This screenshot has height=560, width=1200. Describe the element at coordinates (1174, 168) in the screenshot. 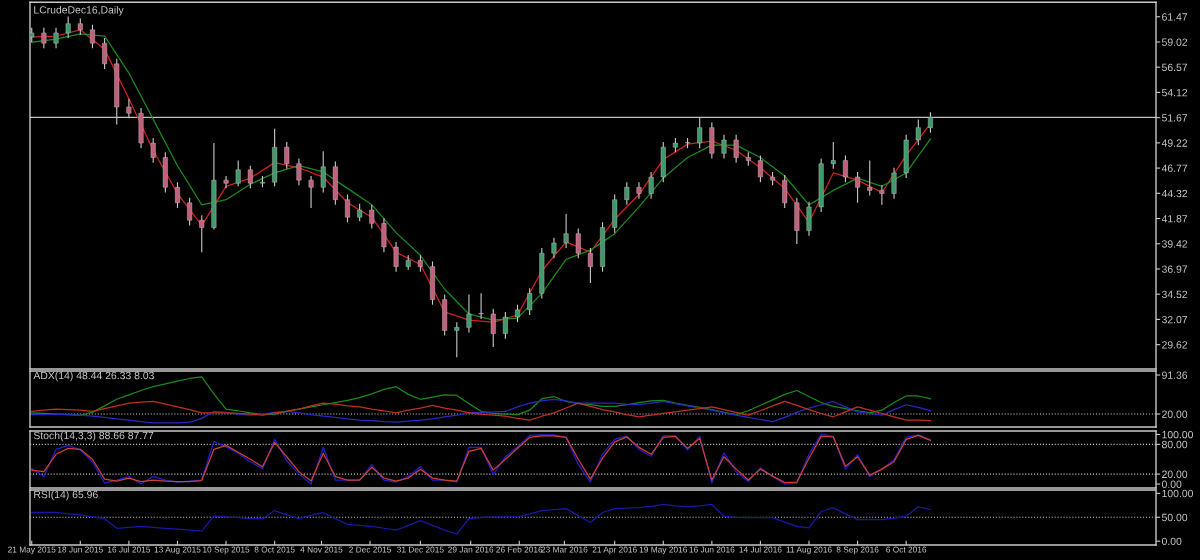

I see `y-tick-label: 46.77` at that location.